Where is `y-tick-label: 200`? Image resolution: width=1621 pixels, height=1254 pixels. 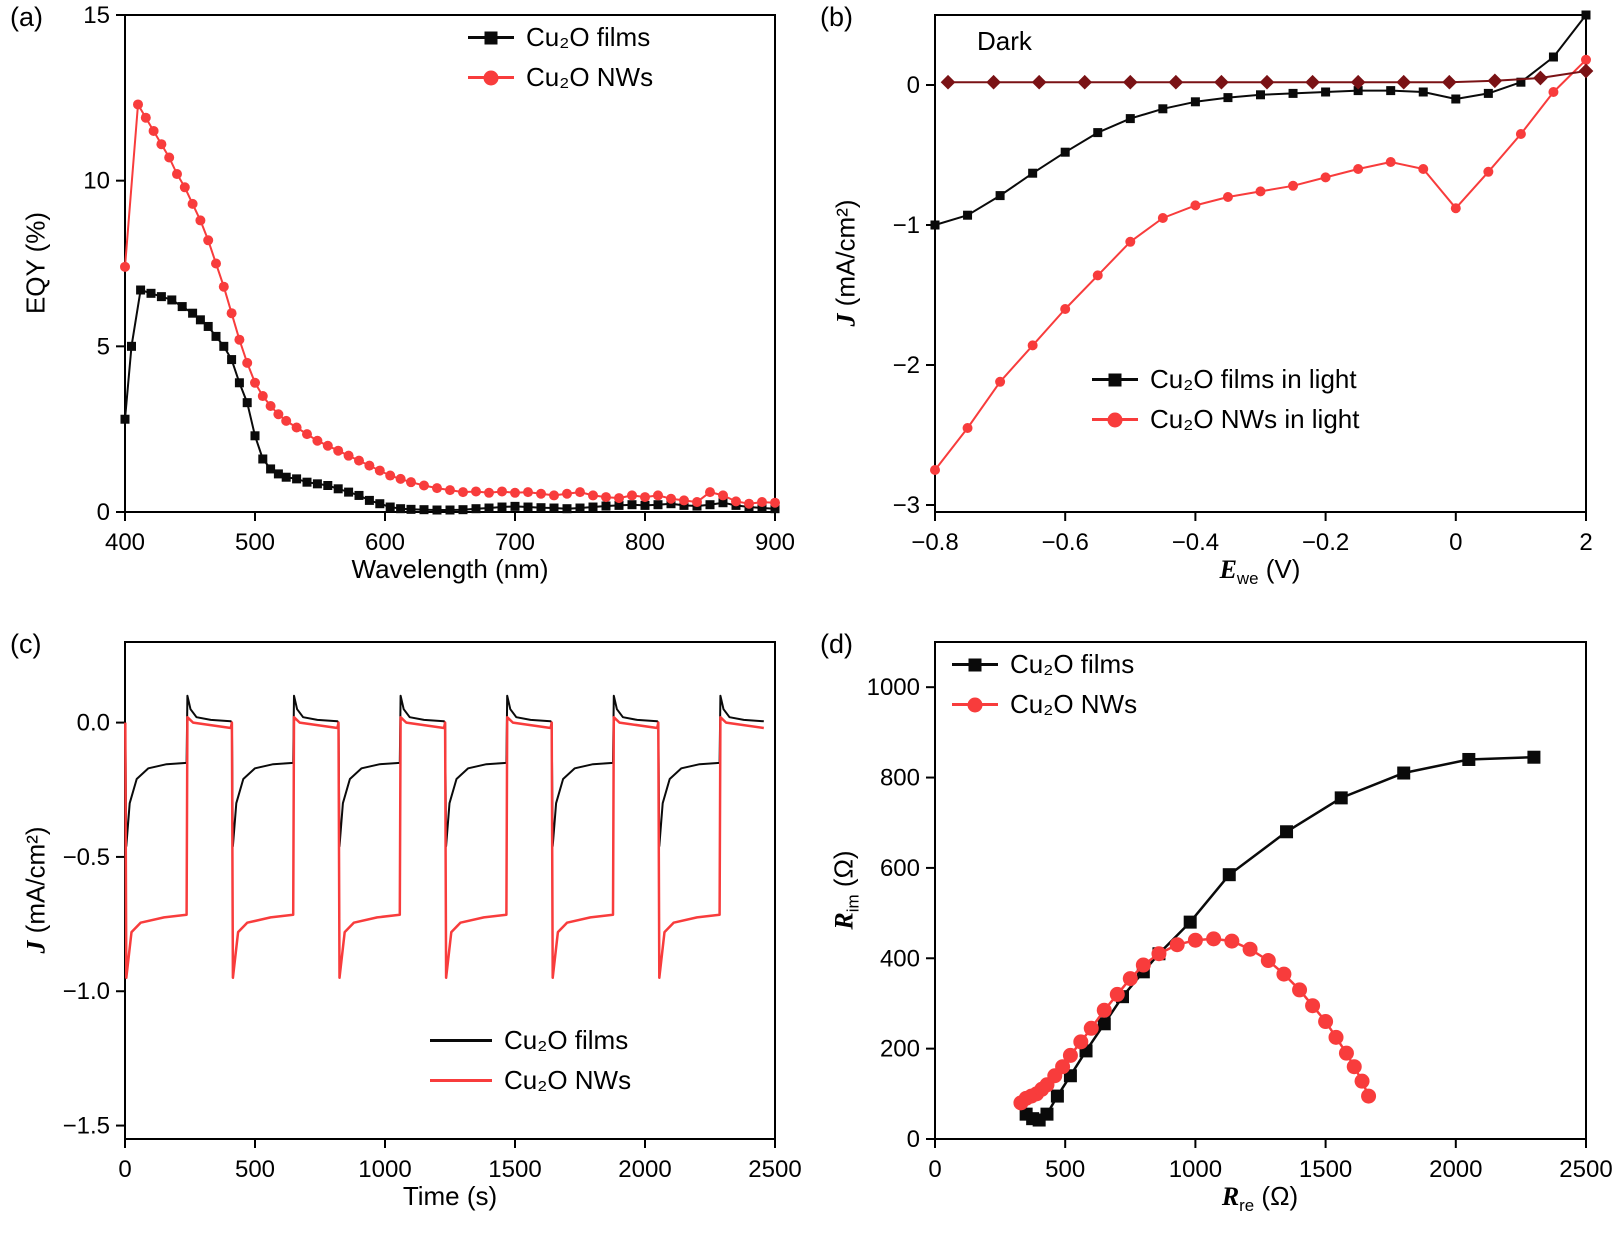
y-tick-label: 200 is located at coordinates (900, 1049).